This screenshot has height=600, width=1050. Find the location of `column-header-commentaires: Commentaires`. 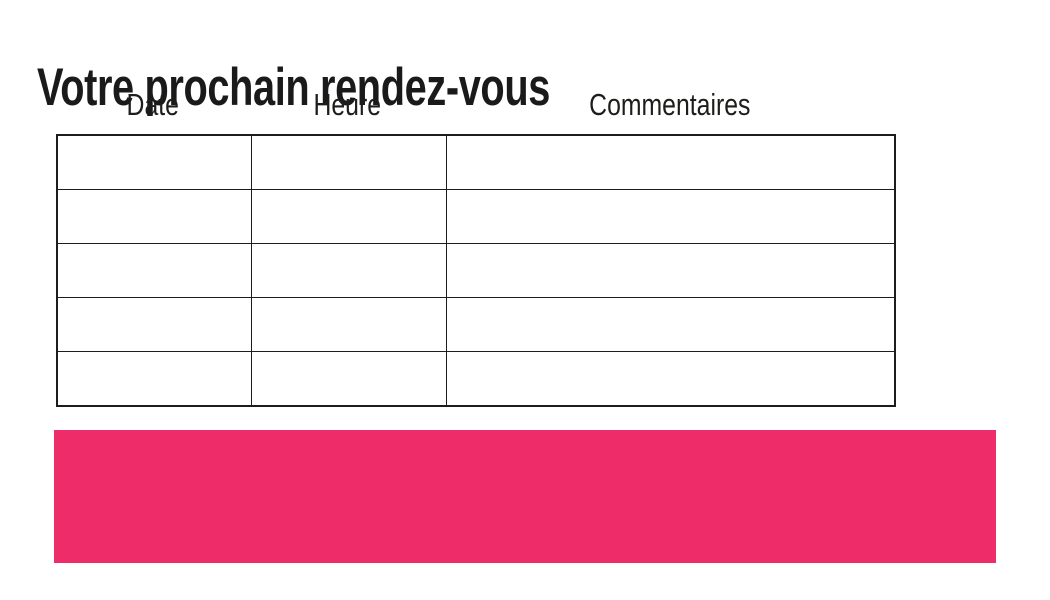

column-header-commentaires: Commentaires is located at coordinates (669, 104).